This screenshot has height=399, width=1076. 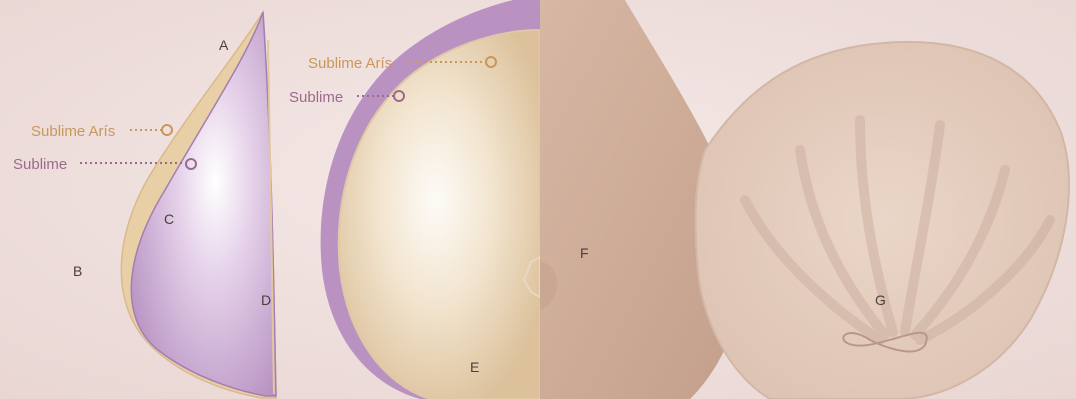 I want to click on front-sublime-marker, so click(x=399, y=96).